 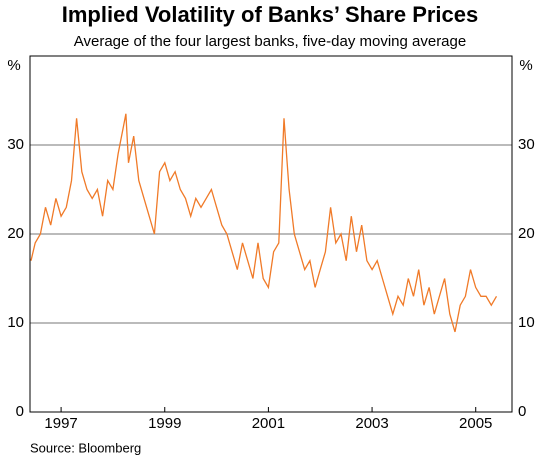 What do you see at coordinates (525, 65) in the screenshot?
I see `y-unit-right: %` at bounding box center [525, 65].